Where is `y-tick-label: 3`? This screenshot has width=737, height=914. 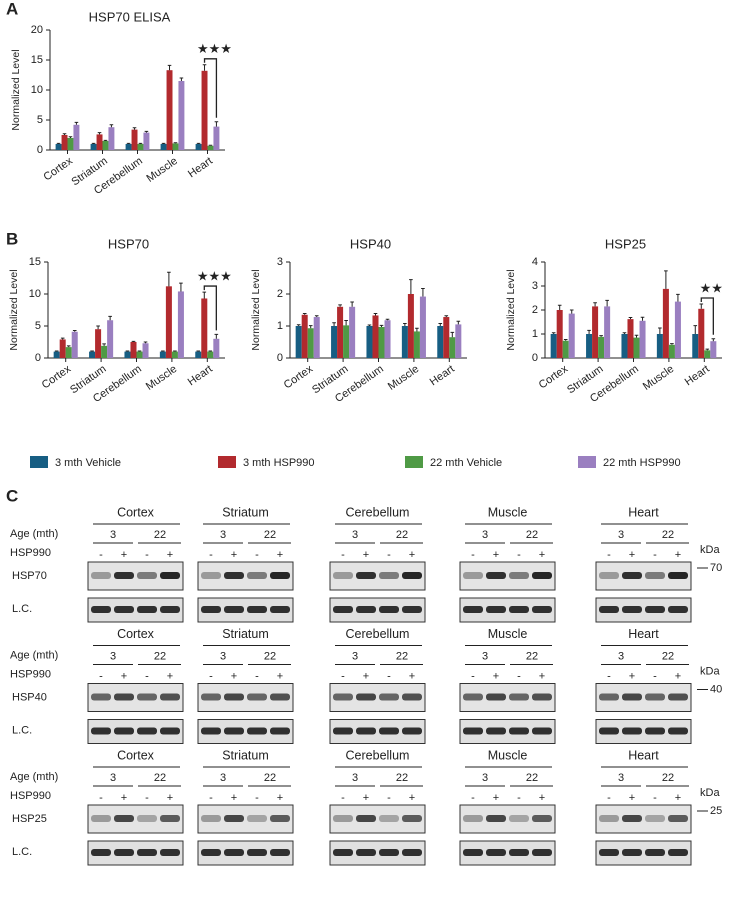 y-tick-label: 3 is located at coordinates (280, 262).